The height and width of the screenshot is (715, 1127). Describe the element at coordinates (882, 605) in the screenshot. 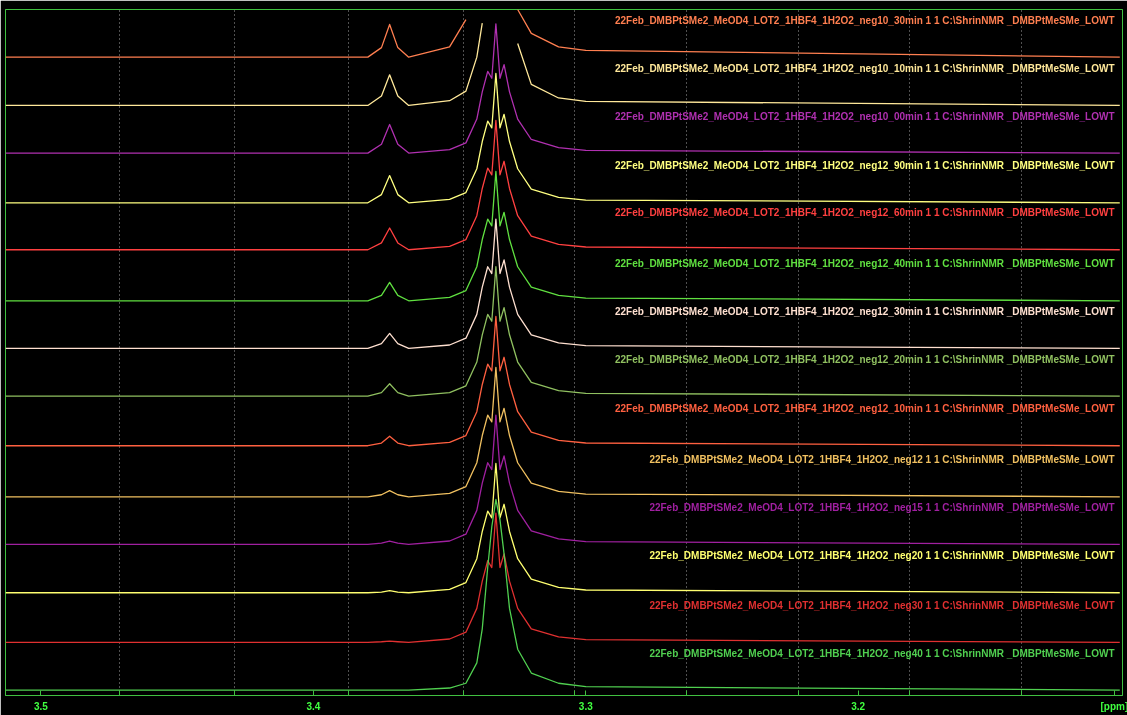

I see `text: 22Feb_DMBPtSMe2_MeOD4_LOT2_1HBF4_1H2O2_neg30 1 1 C:\ShrinNMR _DMBPtMeSMe_LOWT` at that location.